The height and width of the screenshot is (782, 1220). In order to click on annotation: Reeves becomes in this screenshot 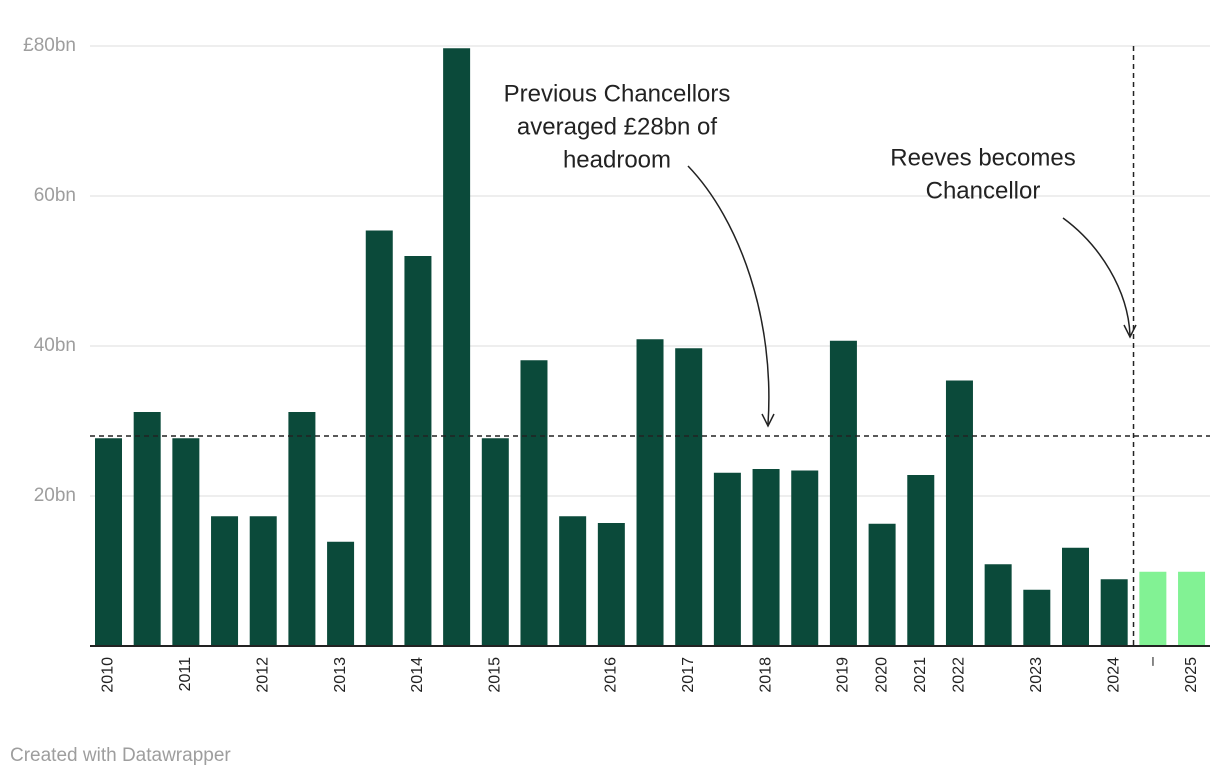, I will do `click(982, 157)`.